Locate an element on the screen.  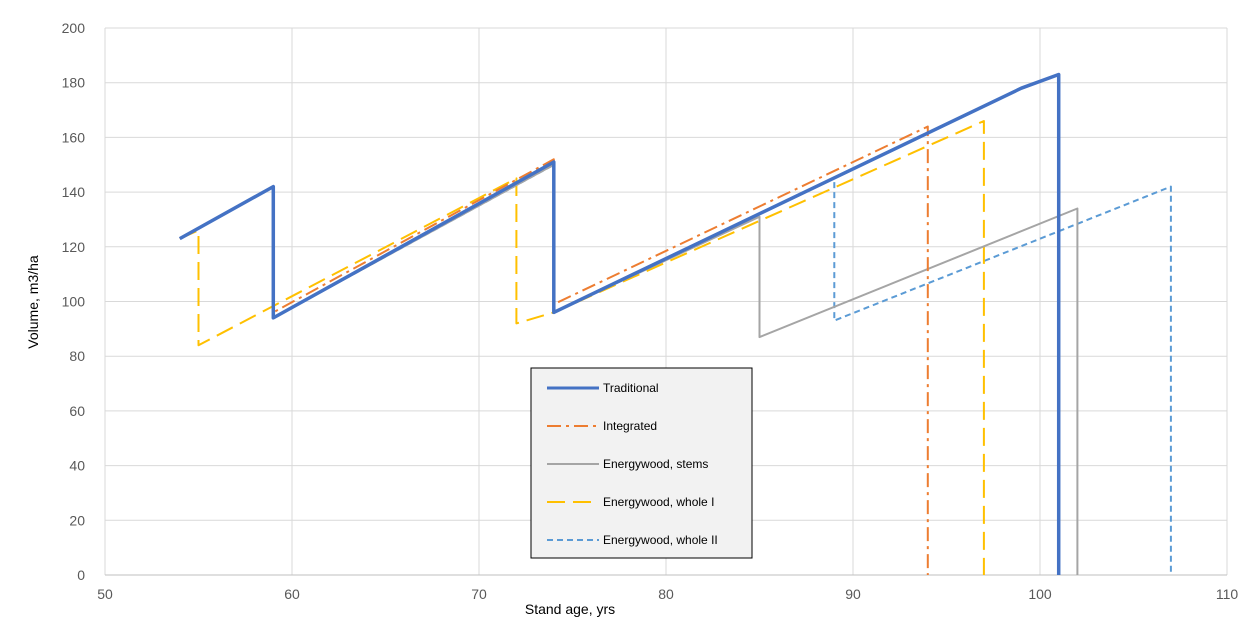
x-tick-label: 90 is located at coordinates (853, 594).